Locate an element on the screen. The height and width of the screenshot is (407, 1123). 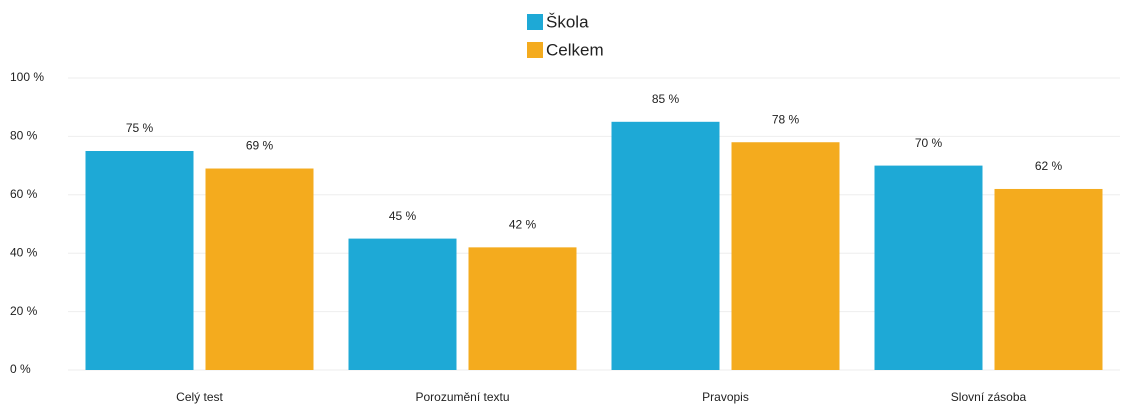
value-label: 62 % is located at coordinates (1049, 166).